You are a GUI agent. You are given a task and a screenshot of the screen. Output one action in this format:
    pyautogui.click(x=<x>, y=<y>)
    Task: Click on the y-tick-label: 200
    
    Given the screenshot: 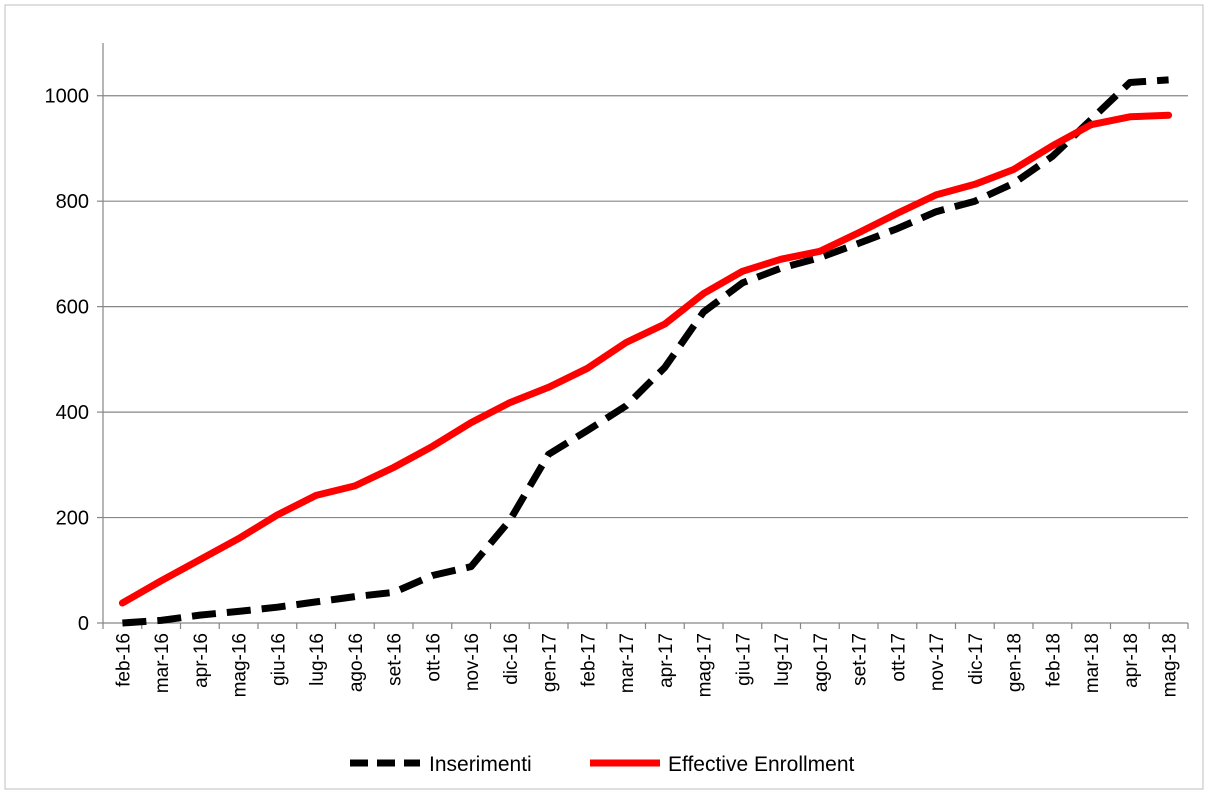 What is the action you would take?
    pyautogui.click(x=72, y=519)
    